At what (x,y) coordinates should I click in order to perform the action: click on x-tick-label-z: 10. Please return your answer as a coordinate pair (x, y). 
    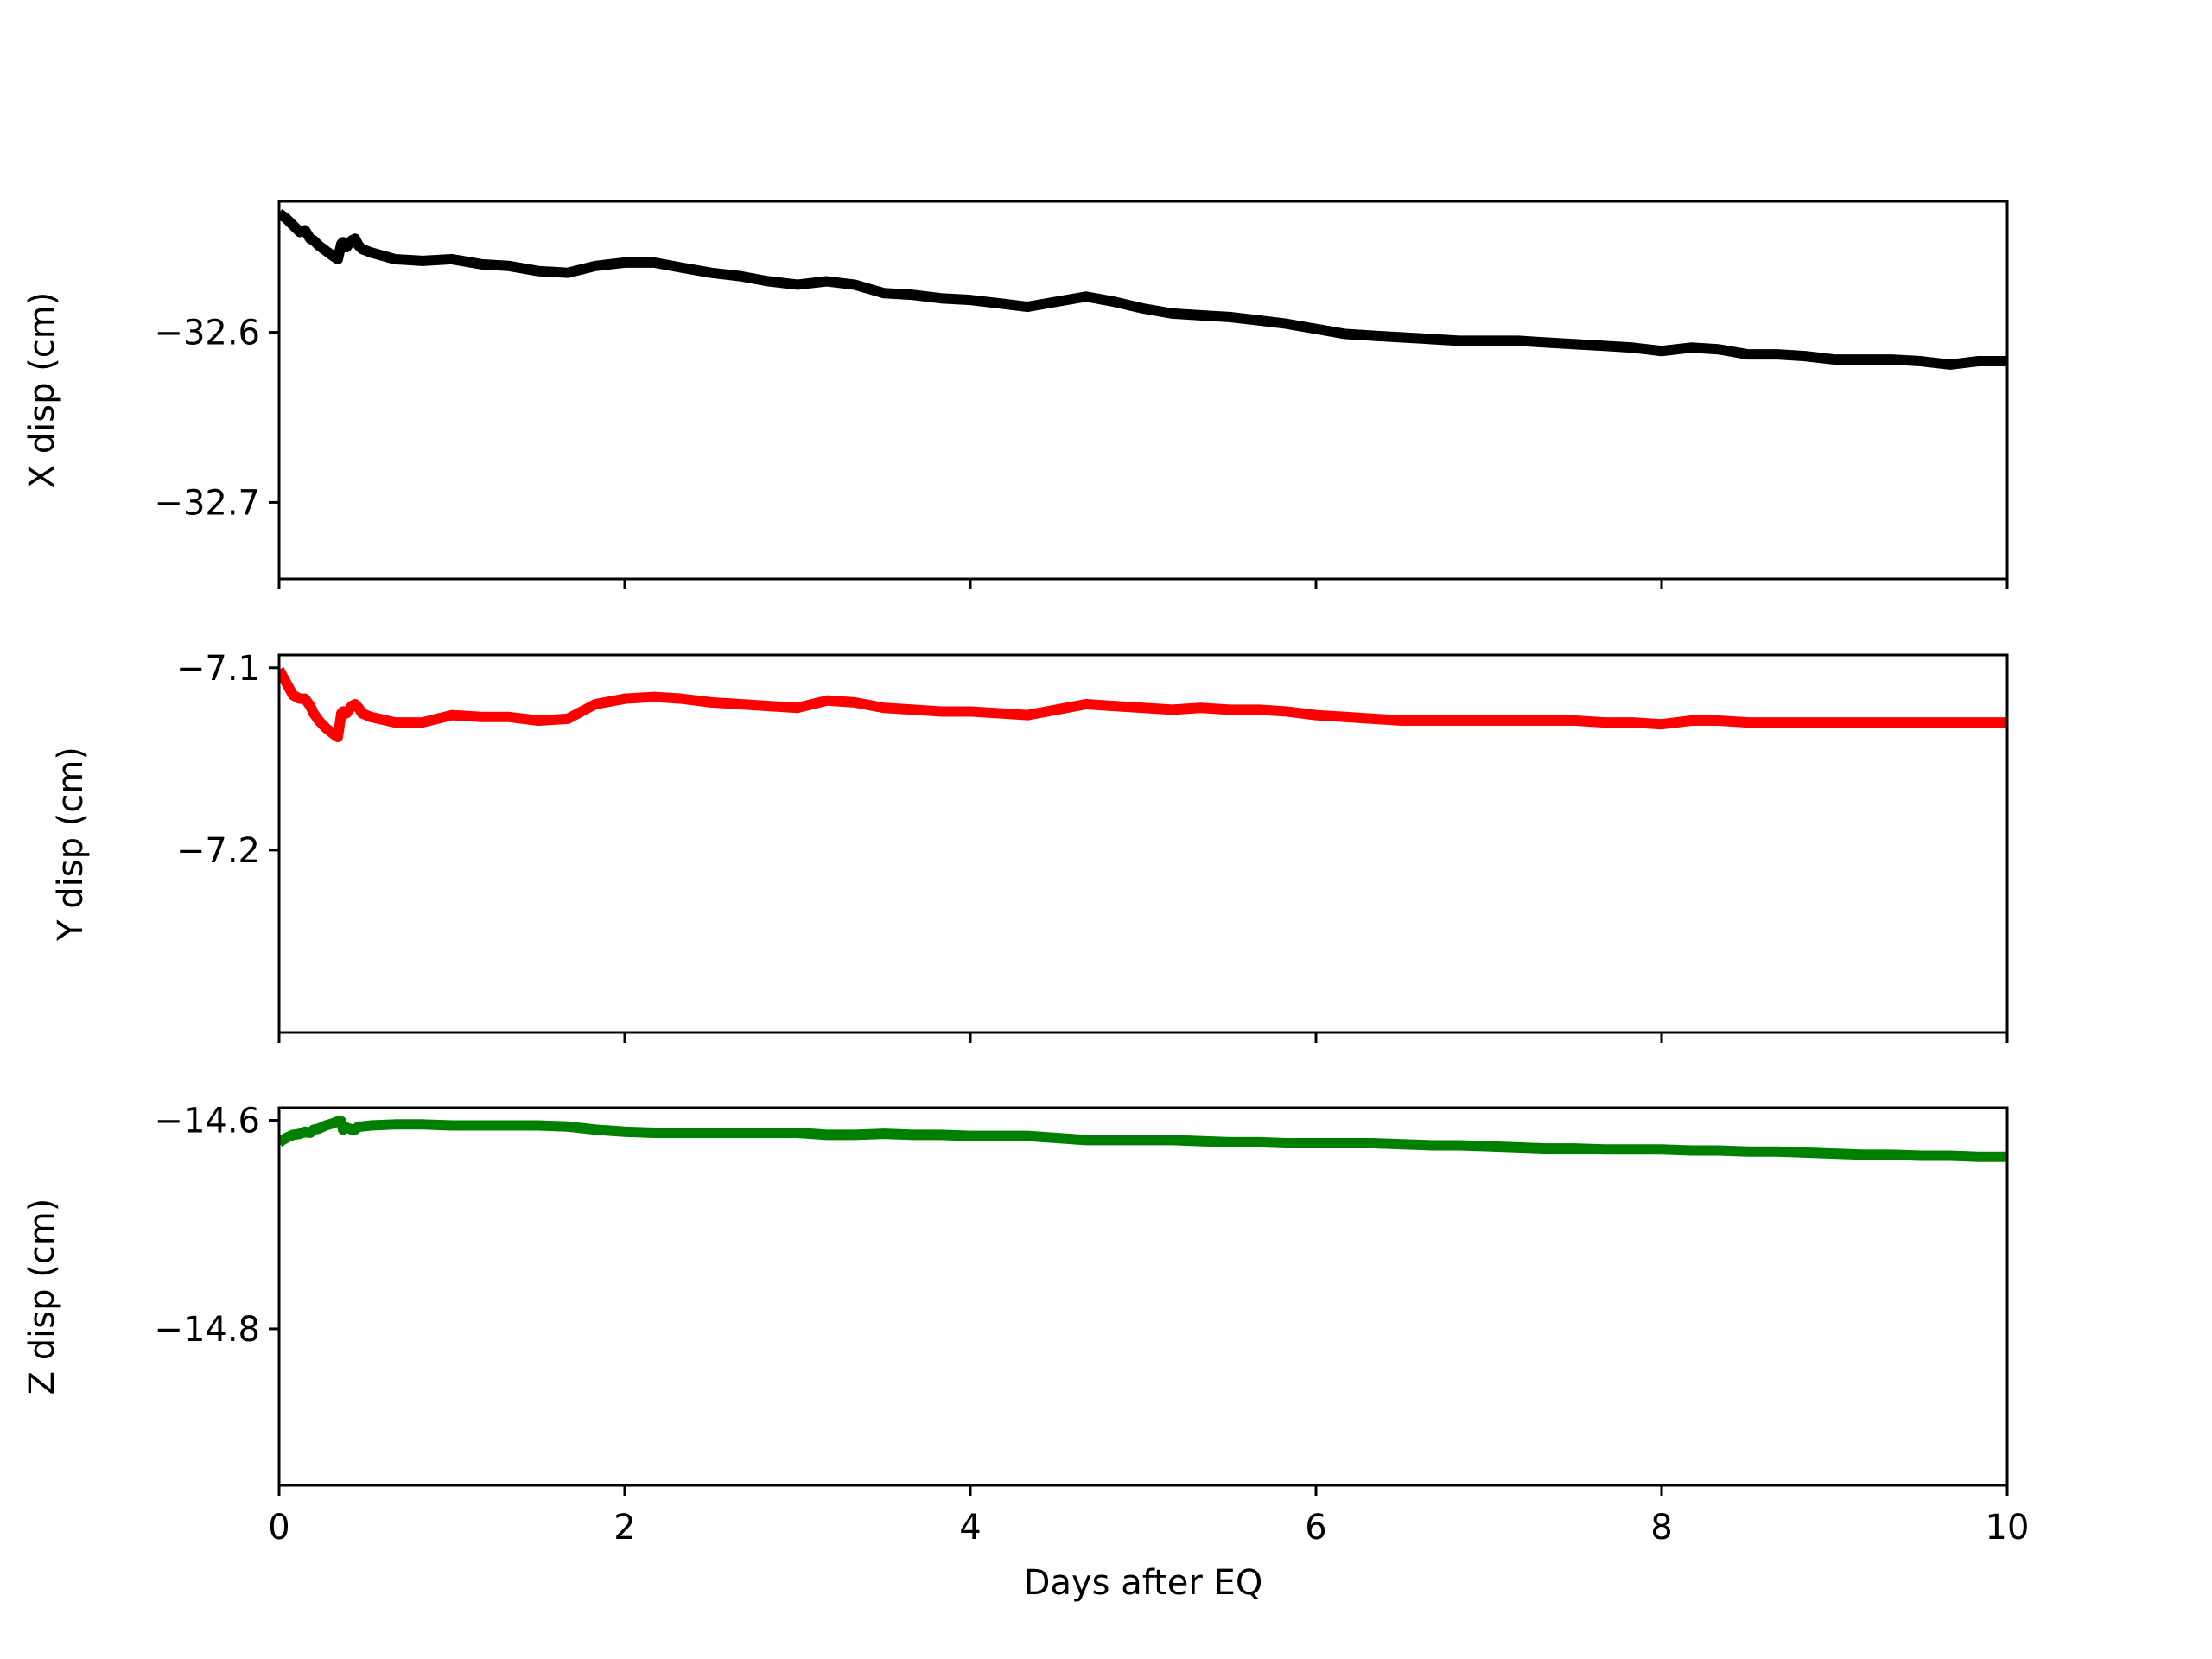
    Looking at the image, I should click on (2008, 1528).